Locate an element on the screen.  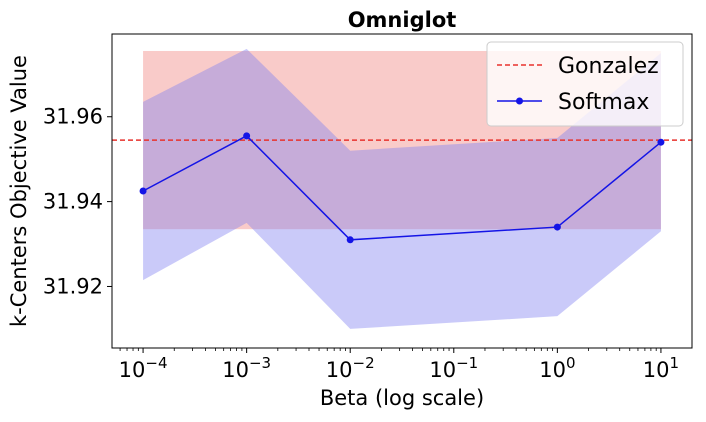
x-axis: 10⁻⁴ 10⁻³ 10⁻² 10⁻¹ 10⁰ 10¹ is located at coordinates (399, 365).